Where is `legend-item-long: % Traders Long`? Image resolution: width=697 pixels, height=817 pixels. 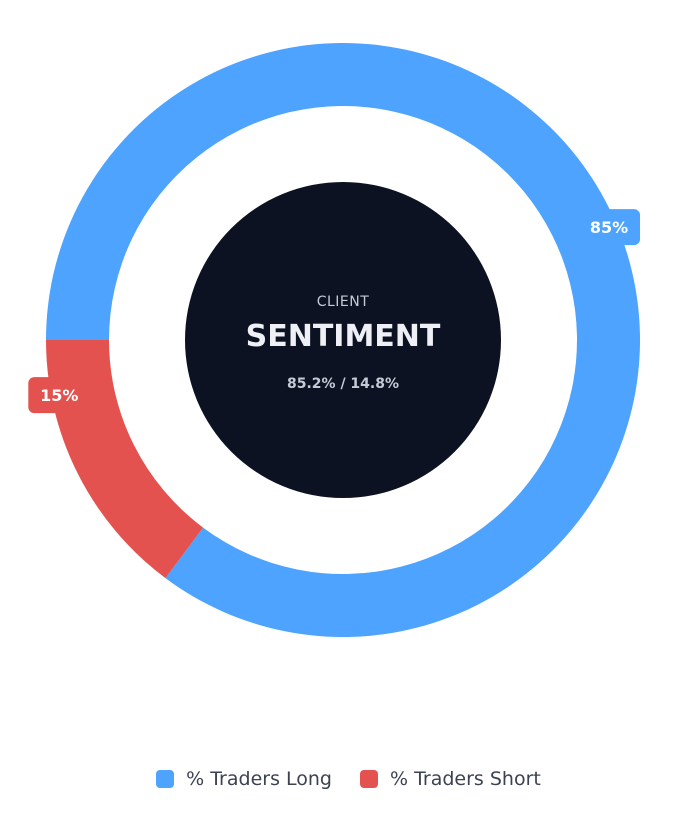 legend-item-long: % Traders Long is located at coordinates (244, 779).